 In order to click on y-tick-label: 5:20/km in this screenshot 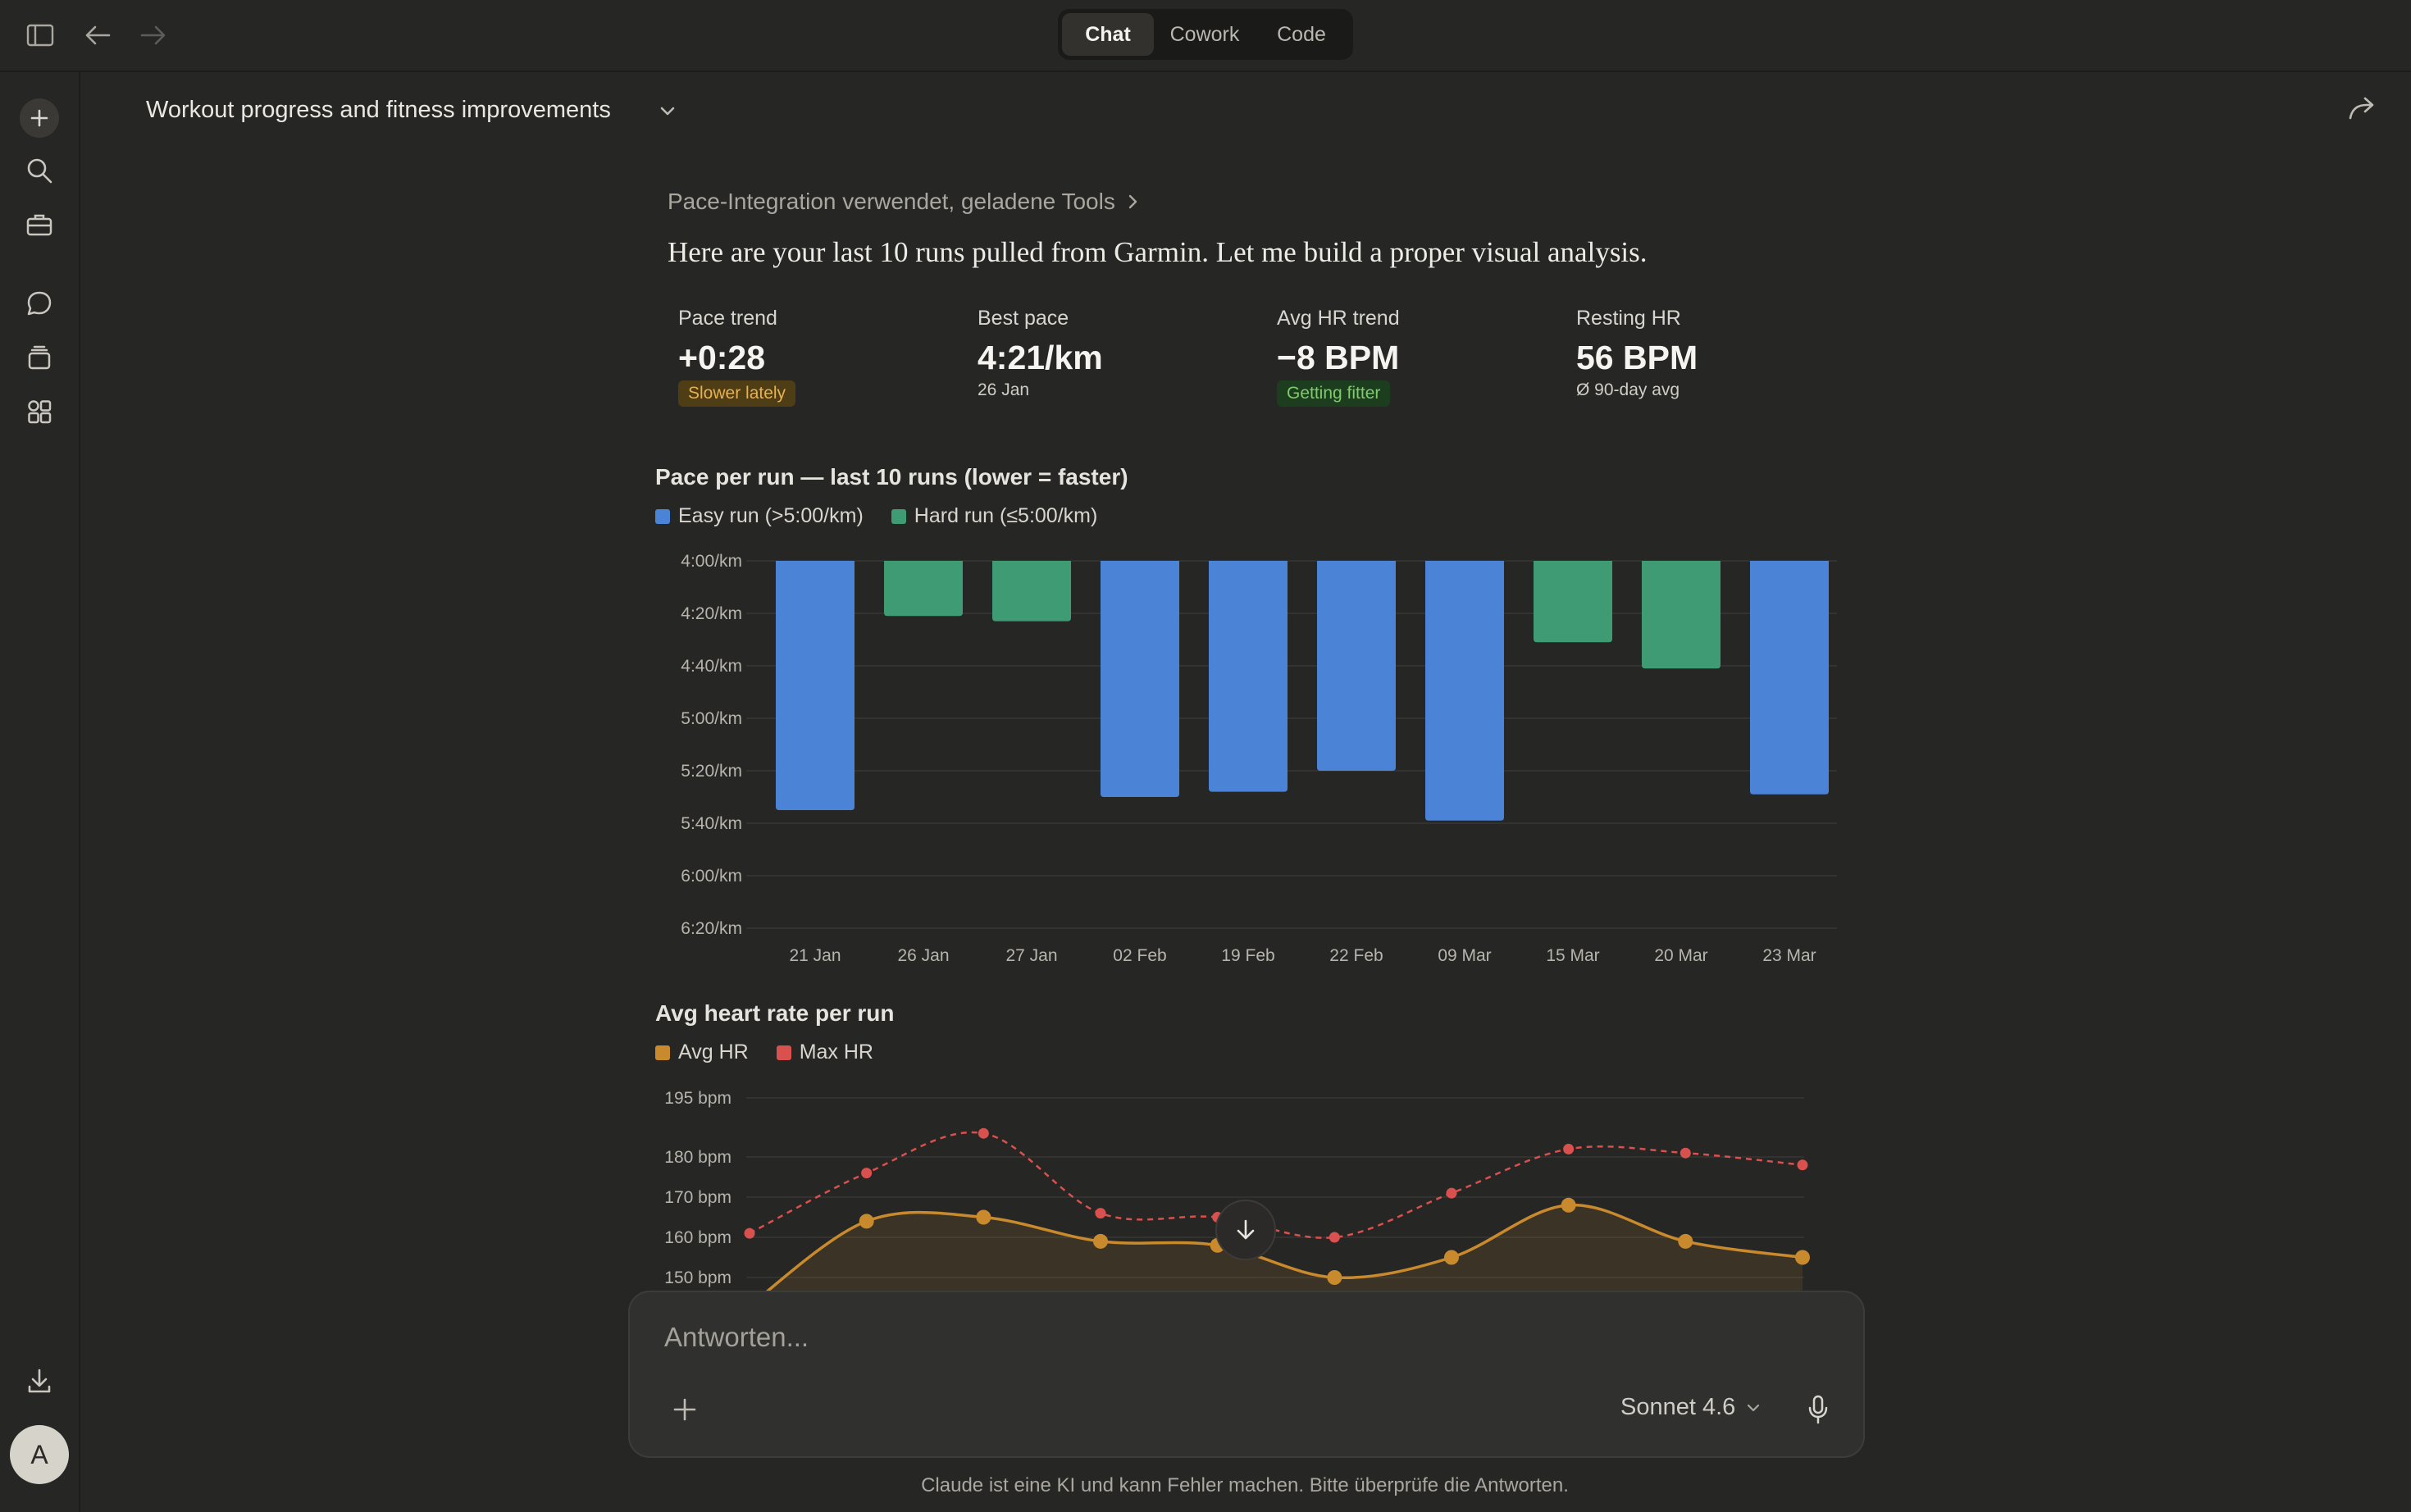, I will do `click(711, 771)`.